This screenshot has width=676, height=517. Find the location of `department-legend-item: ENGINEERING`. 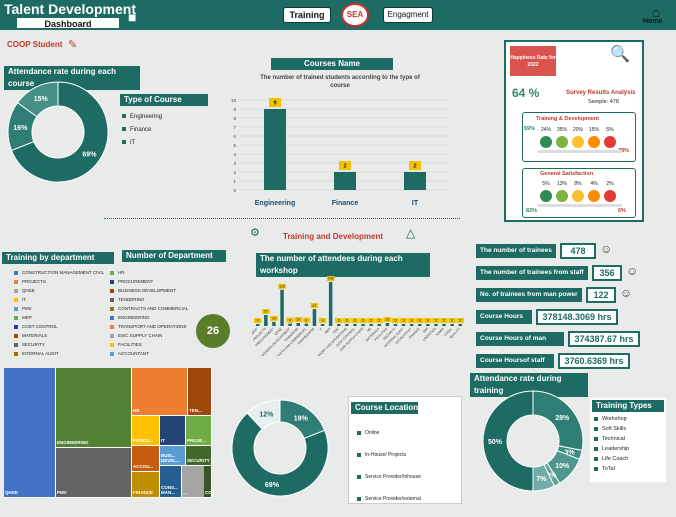

department-legend-item: ENGINEERING is located at coordinates (149, 317).